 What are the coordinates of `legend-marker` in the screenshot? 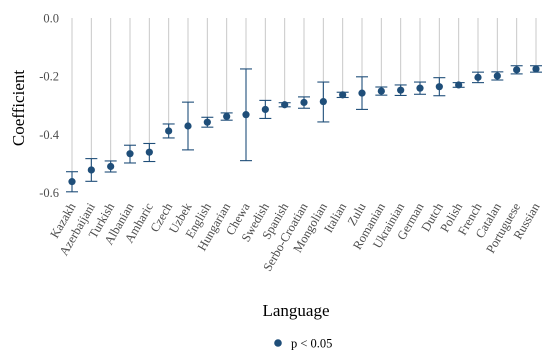 It's located at (278, 343).